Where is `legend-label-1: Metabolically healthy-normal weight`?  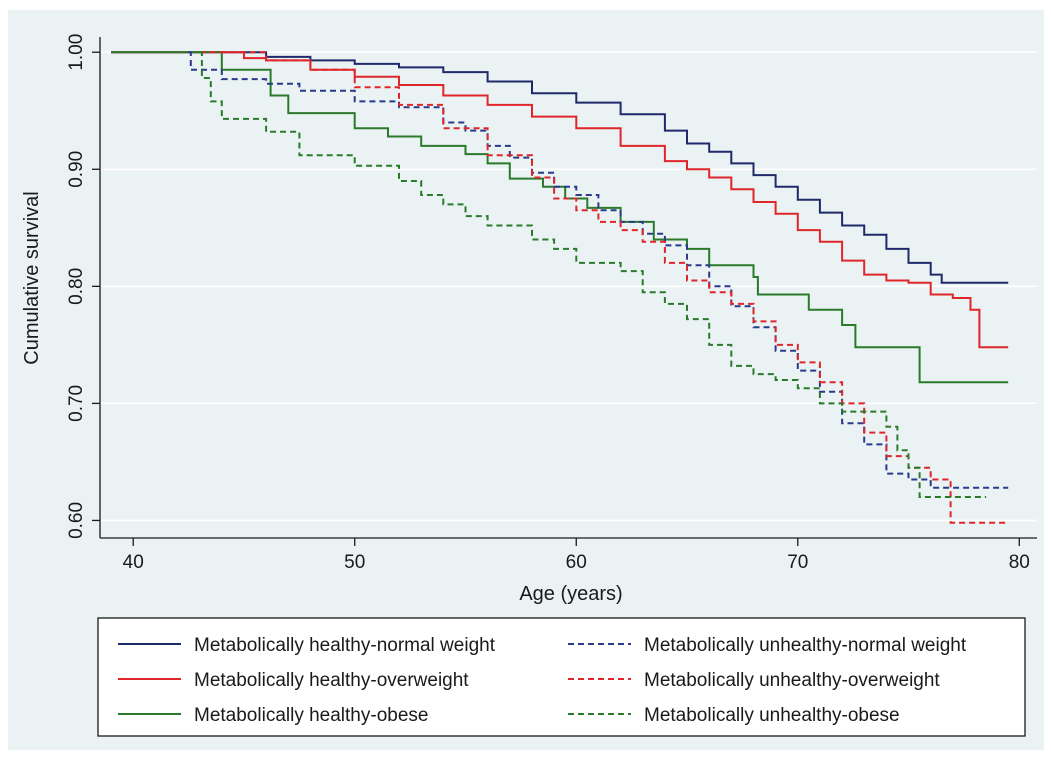
legend-label-1: Metabolically healthy-normal weight is located at coordinates (345, 645).